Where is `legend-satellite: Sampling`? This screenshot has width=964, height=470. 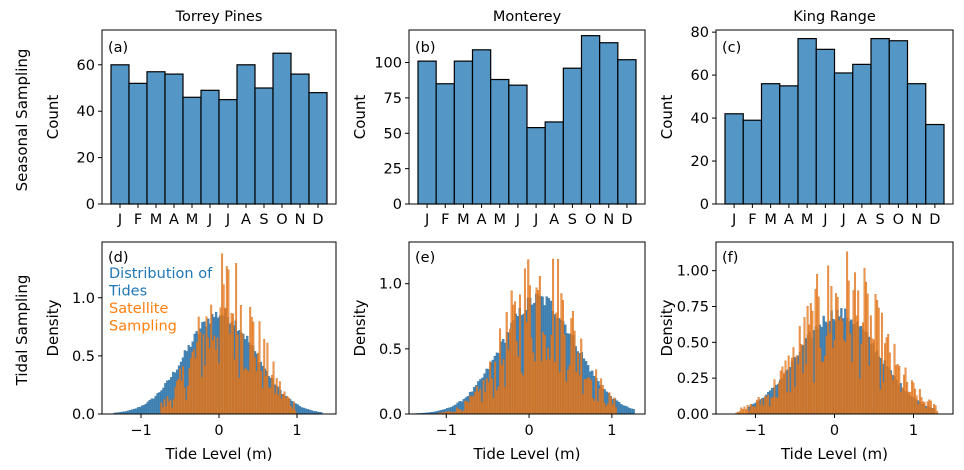
legend-satellite: Sampling is located at coordinates (143, 327).